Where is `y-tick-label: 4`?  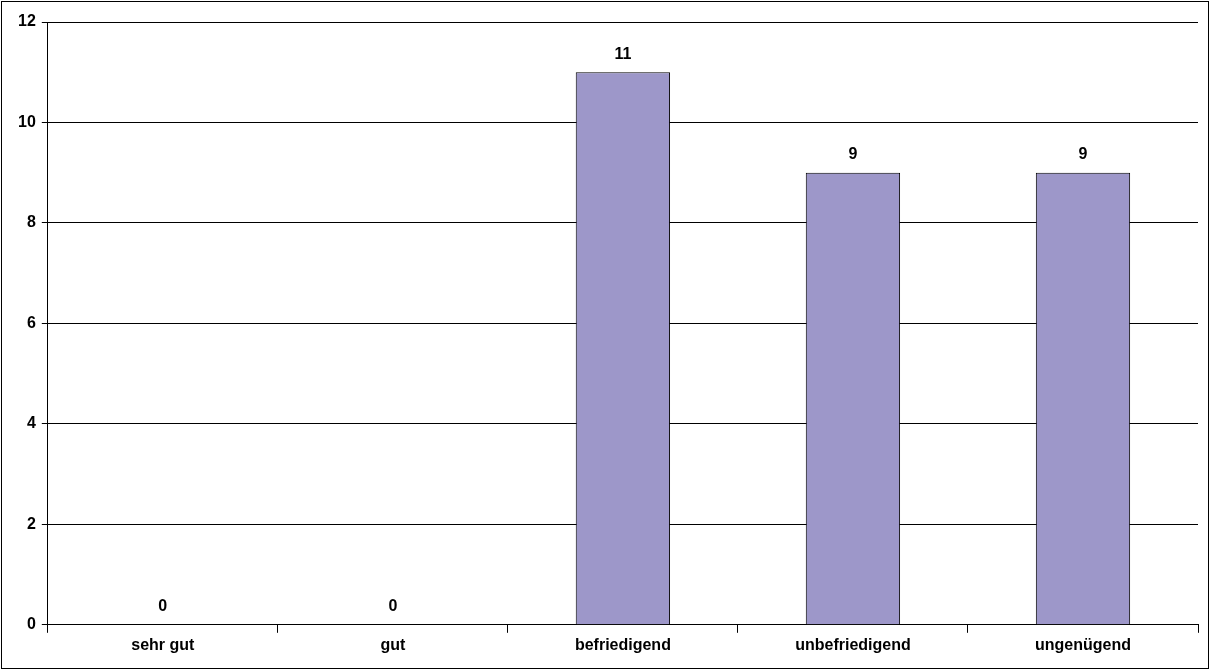
y-tick-label: 4 is located at coordinates (31, 423).